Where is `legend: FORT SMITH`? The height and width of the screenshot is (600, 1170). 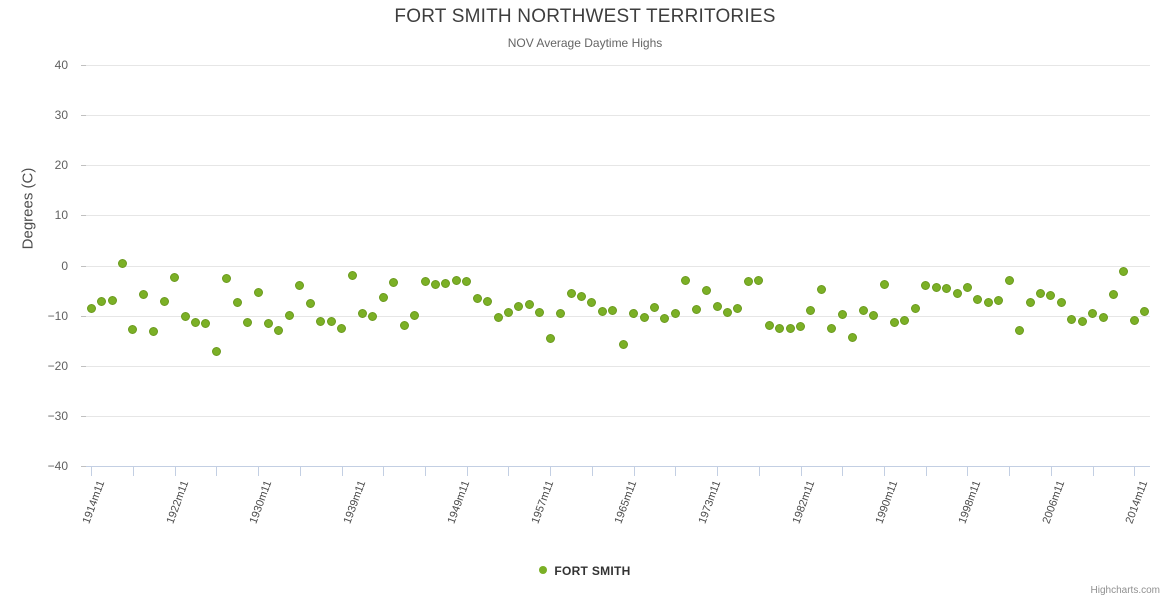 legend: FORT SMITH is located at coordinates (585, 570).